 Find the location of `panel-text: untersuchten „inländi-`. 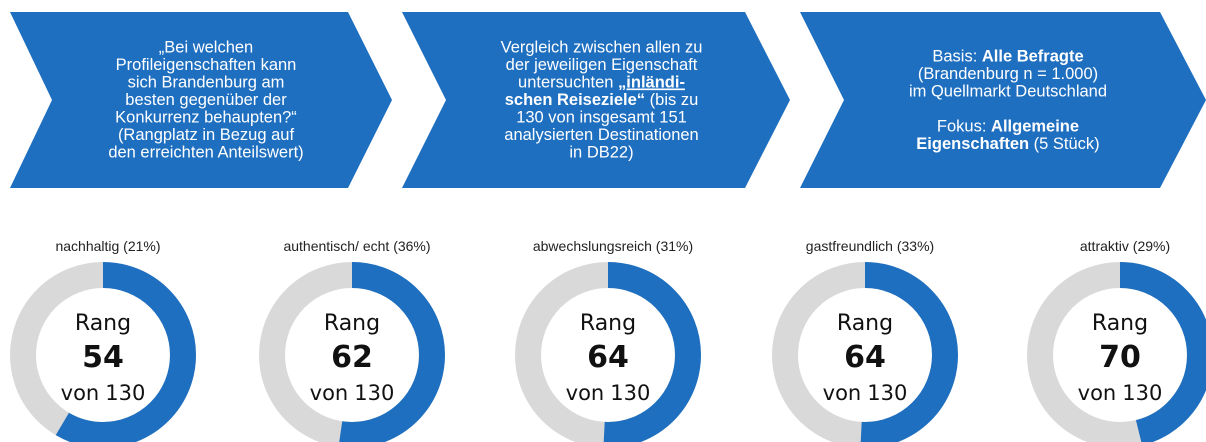

panel-text: untersuchten „inländi- is located at coordinates (601, 83).